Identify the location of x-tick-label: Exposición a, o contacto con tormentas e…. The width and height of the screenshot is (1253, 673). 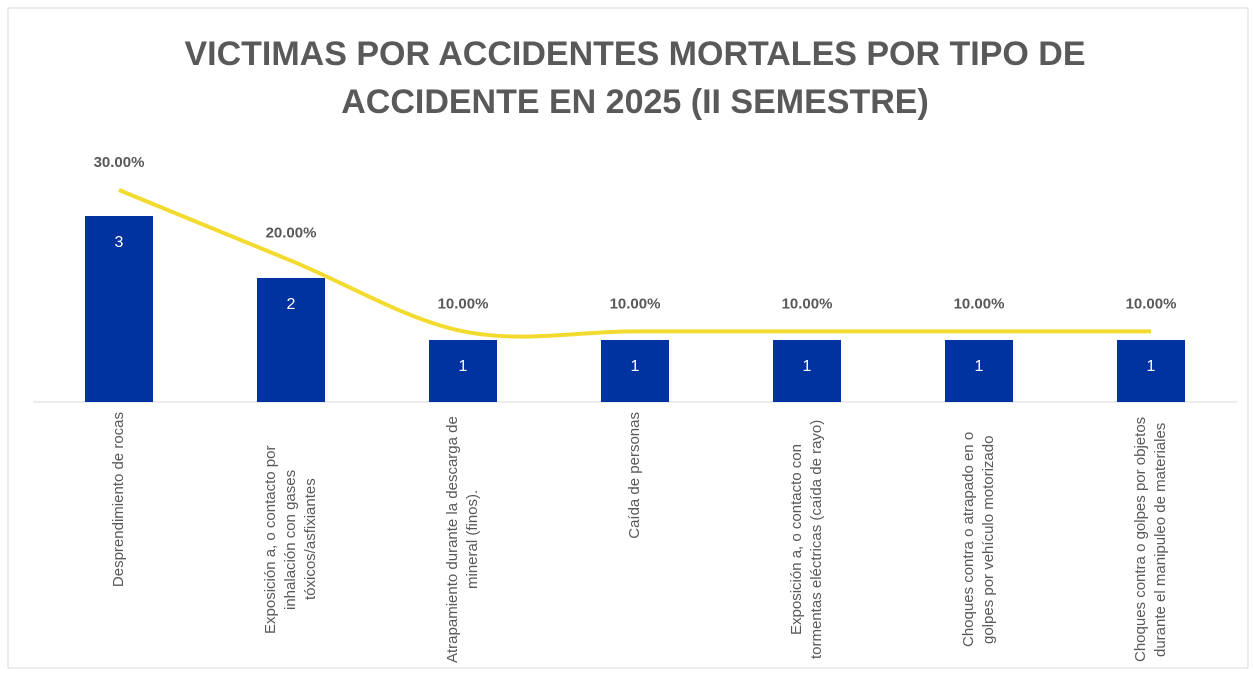
(806, 539).